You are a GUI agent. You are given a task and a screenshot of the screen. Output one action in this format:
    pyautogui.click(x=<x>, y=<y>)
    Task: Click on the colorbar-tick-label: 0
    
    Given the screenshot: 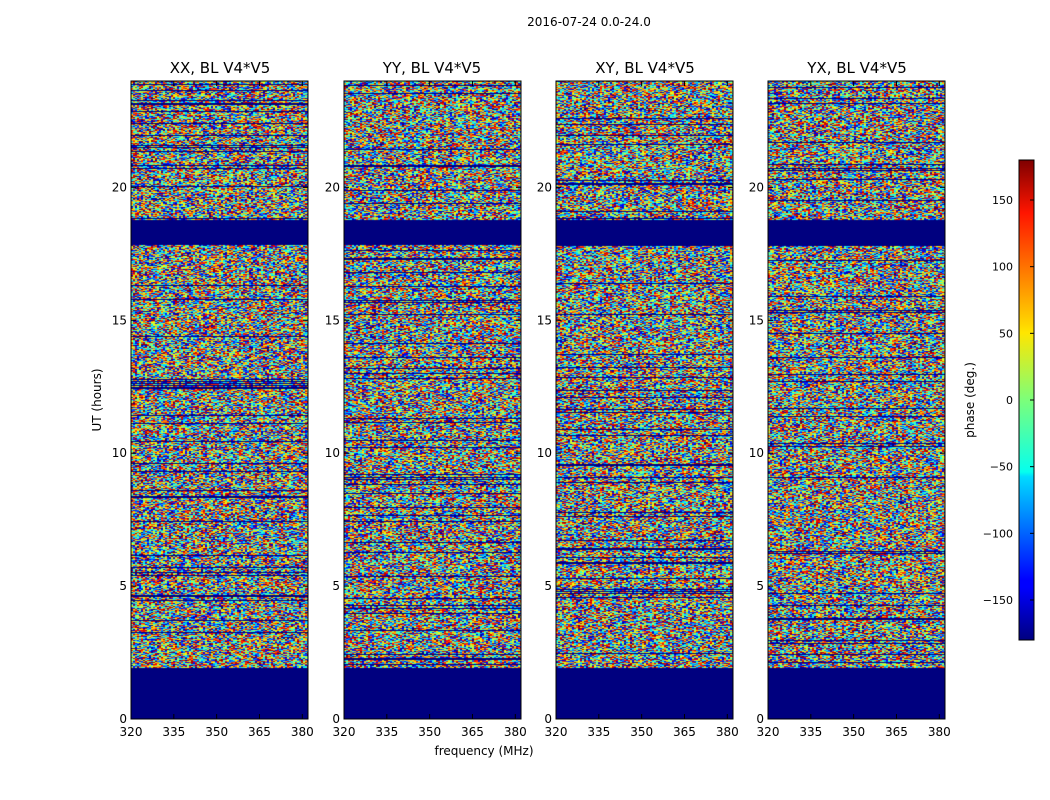 What is the action you would take?
    pyautogui.click(x=1009, y=400)
    